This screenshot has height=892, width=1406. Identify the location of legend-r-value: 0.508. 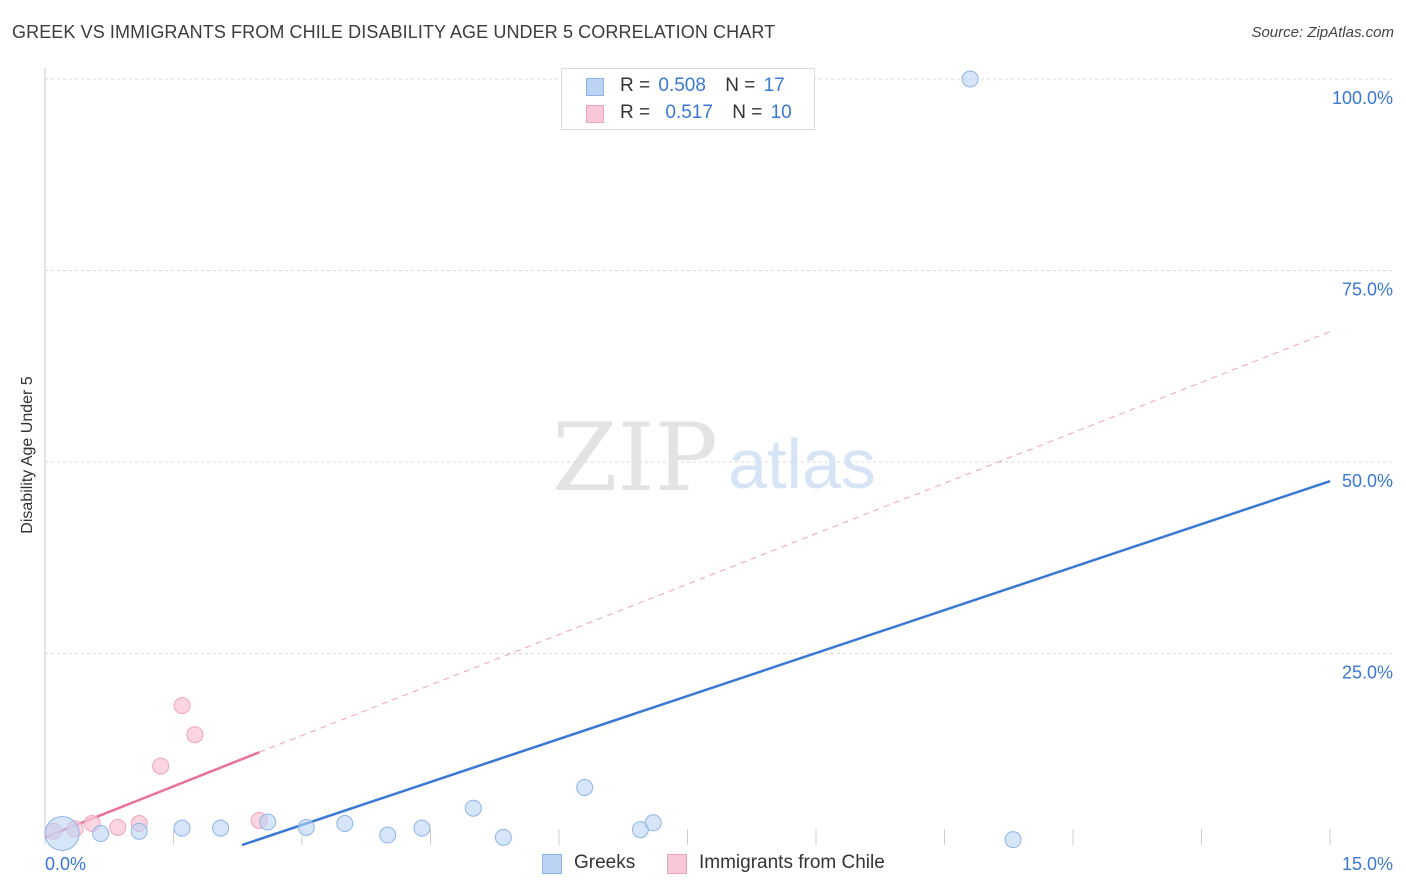
(682, 85).